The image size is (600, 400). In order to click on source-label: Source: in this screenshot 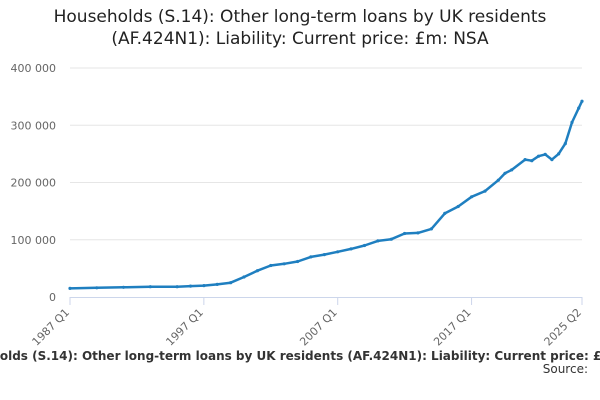, I will do `click(565, 369)`.